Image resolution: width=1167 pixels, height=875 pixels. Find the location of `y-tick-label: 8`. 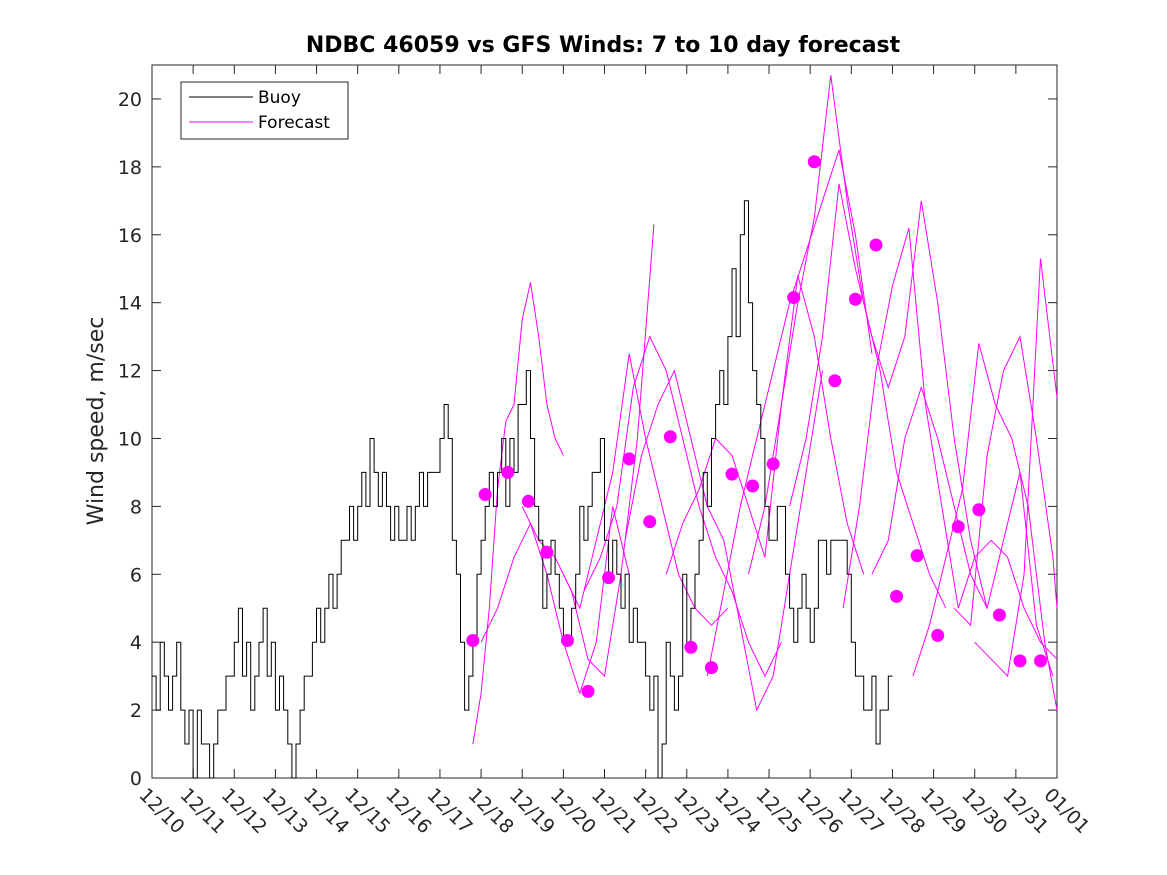

y-tick-label: 8 is located at coordinates (136, 507).